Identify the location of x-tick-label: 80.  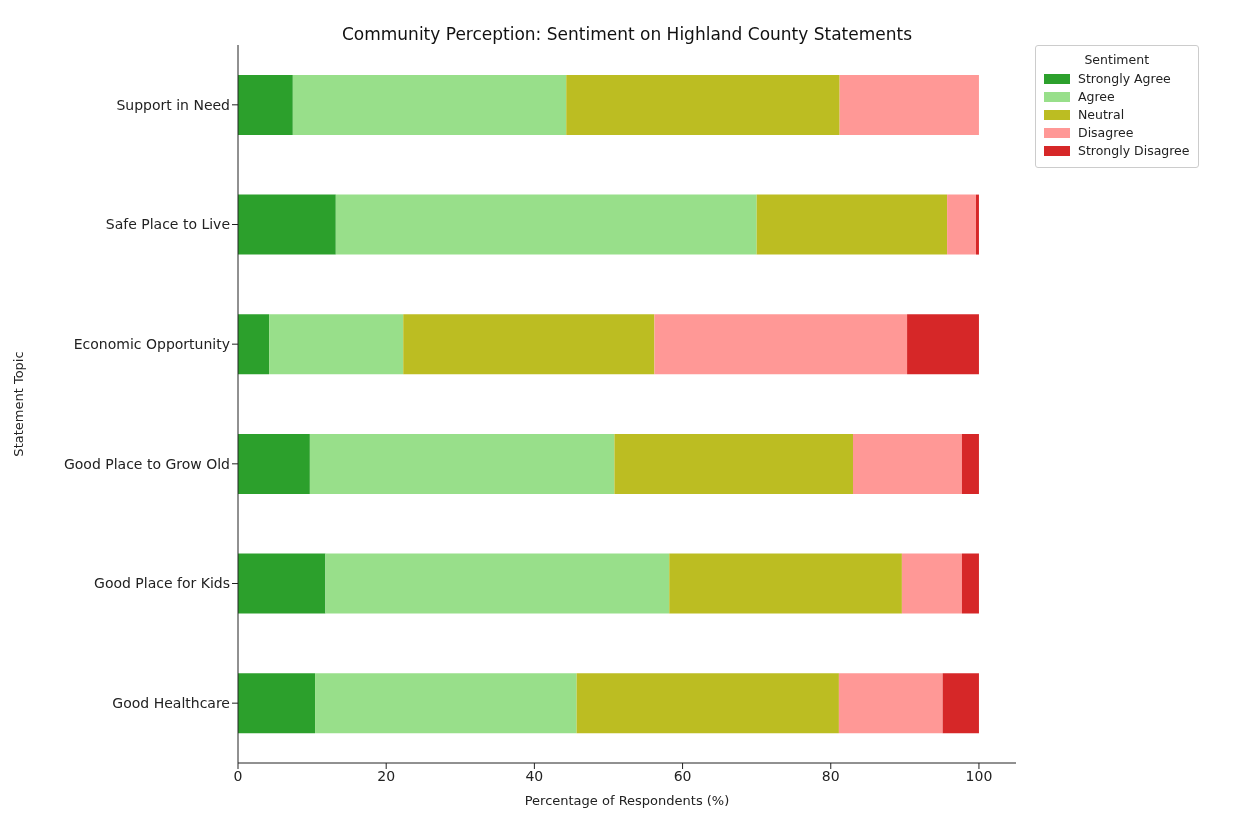
(830, 775).